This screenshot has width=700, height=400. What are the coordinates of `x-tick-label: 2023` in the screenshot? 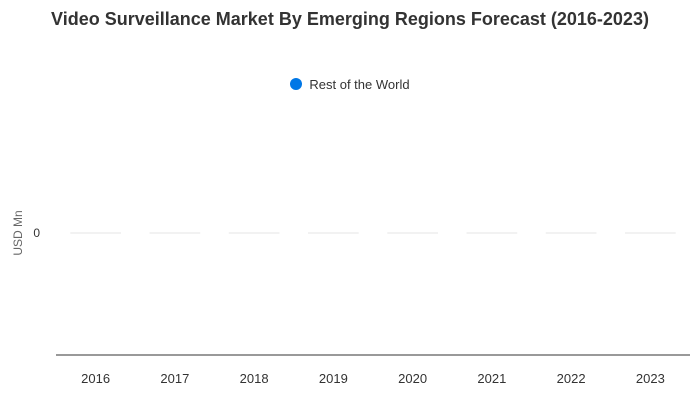 It's located at (650, 378).